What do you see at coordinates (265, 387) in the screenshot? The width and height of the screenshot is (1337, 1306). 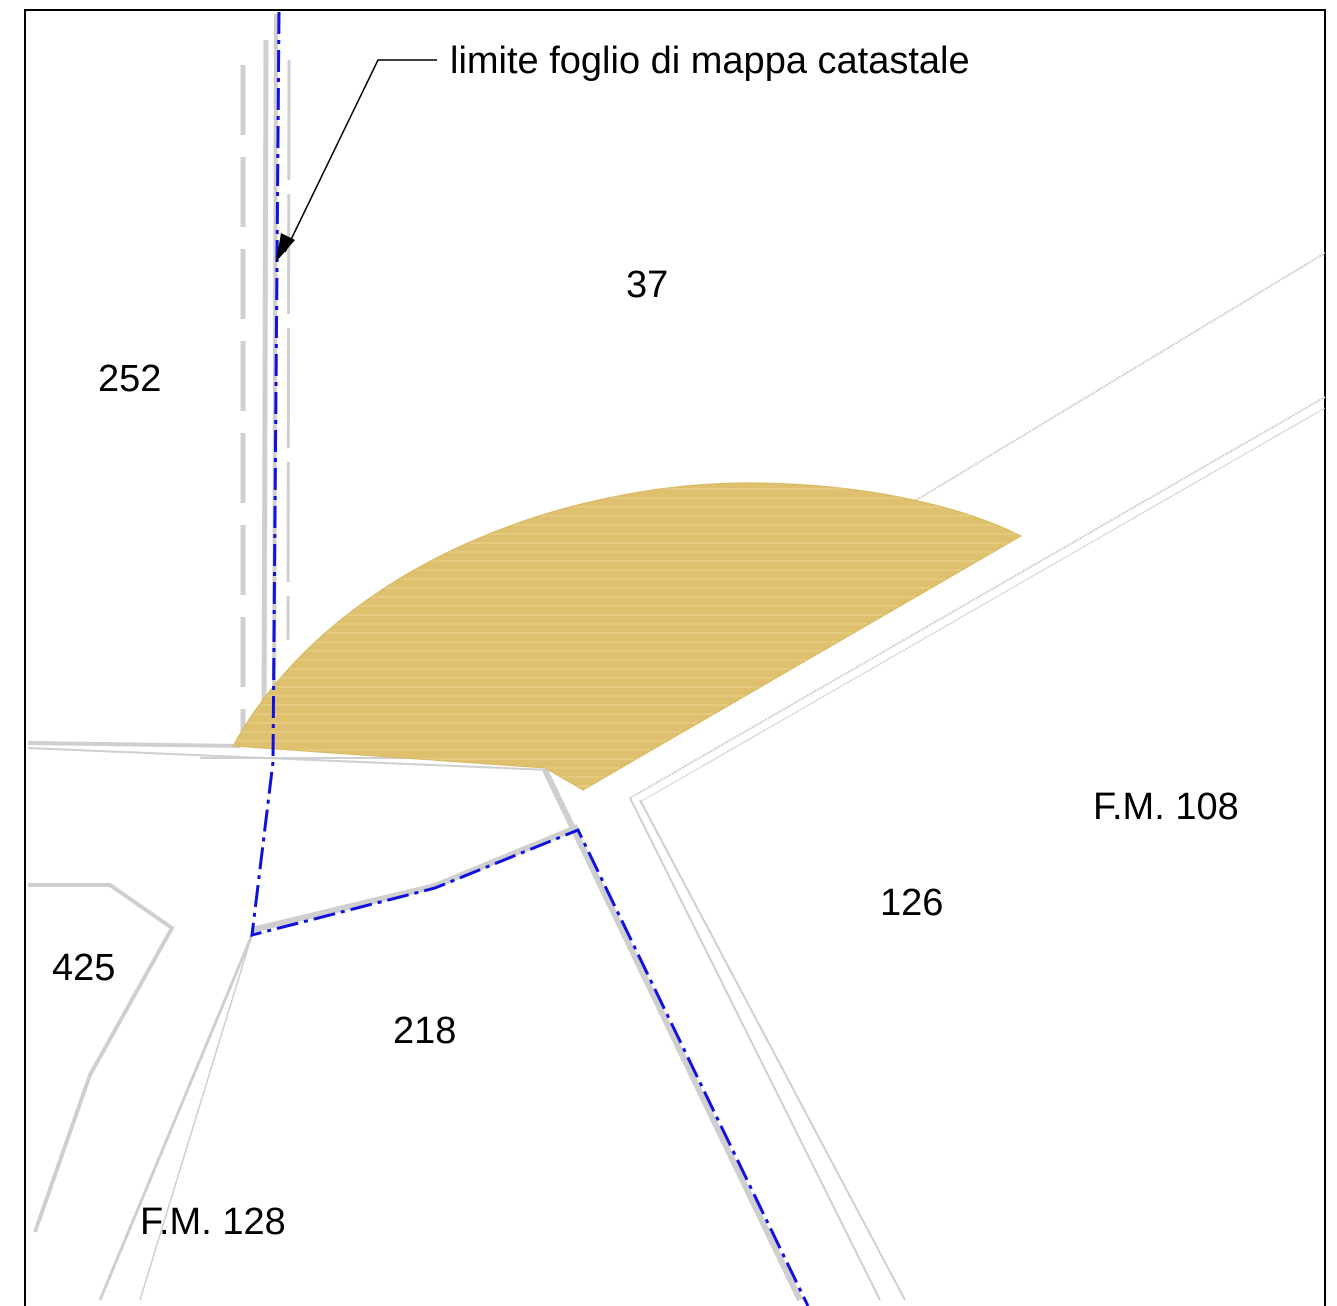 I see `road-edge-left-inner` at bounding box center [265, 387].